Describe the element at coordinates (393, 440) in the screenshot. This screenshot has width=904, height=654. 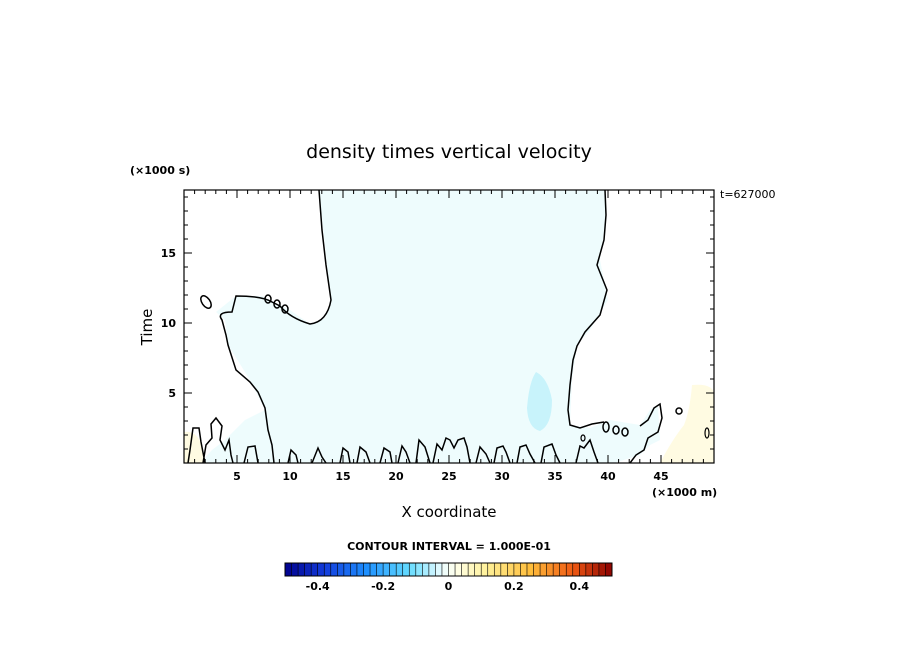
I see `contour-bottom-noise` at that location.